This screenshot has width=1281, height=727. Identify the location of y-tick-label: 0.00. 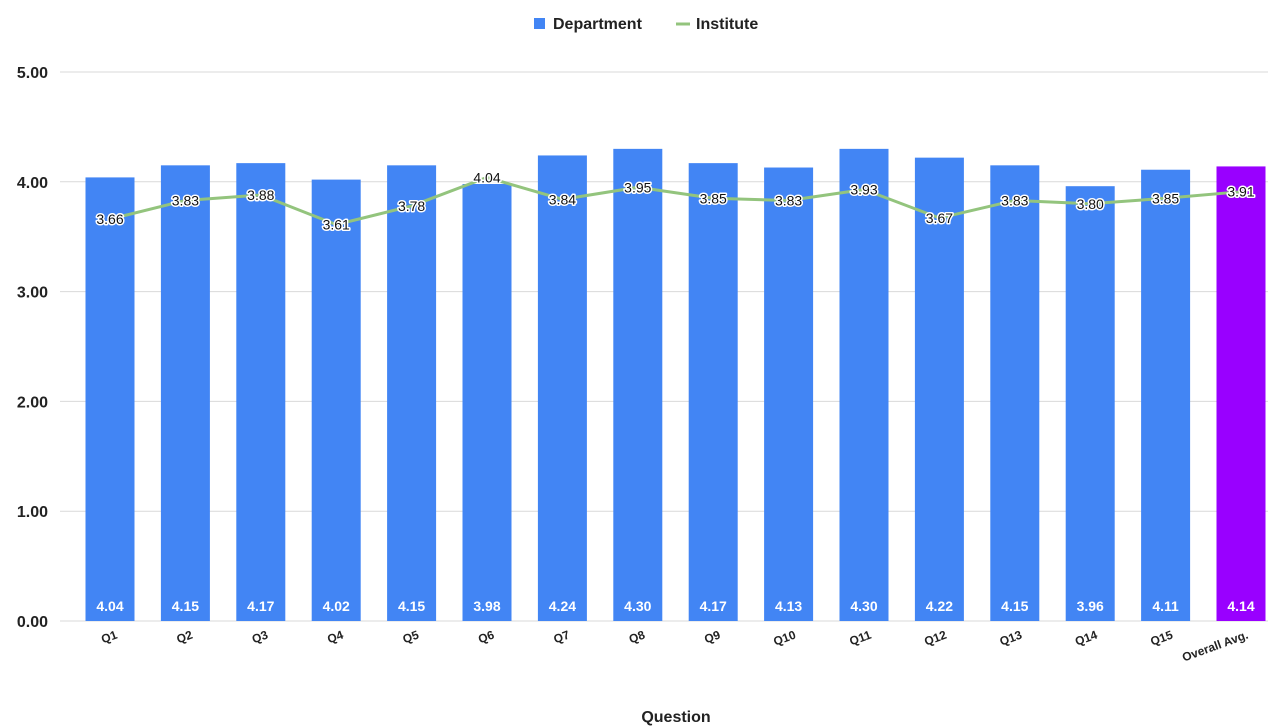
(32, 622).